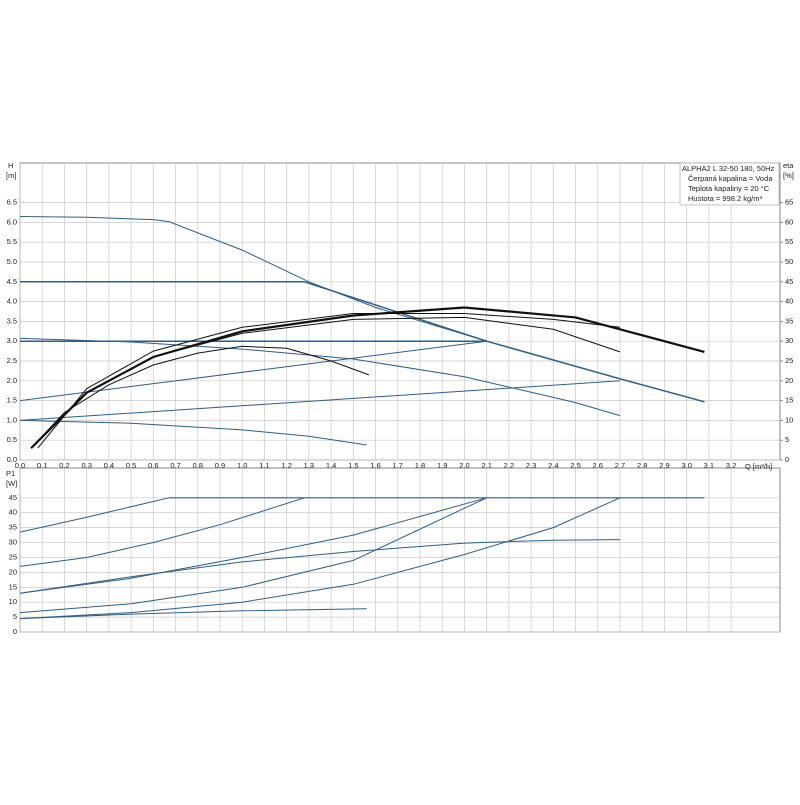 This screenshot has width=800, height=805. I want to click on x-tick-label: 2,0, so click(464, 465).